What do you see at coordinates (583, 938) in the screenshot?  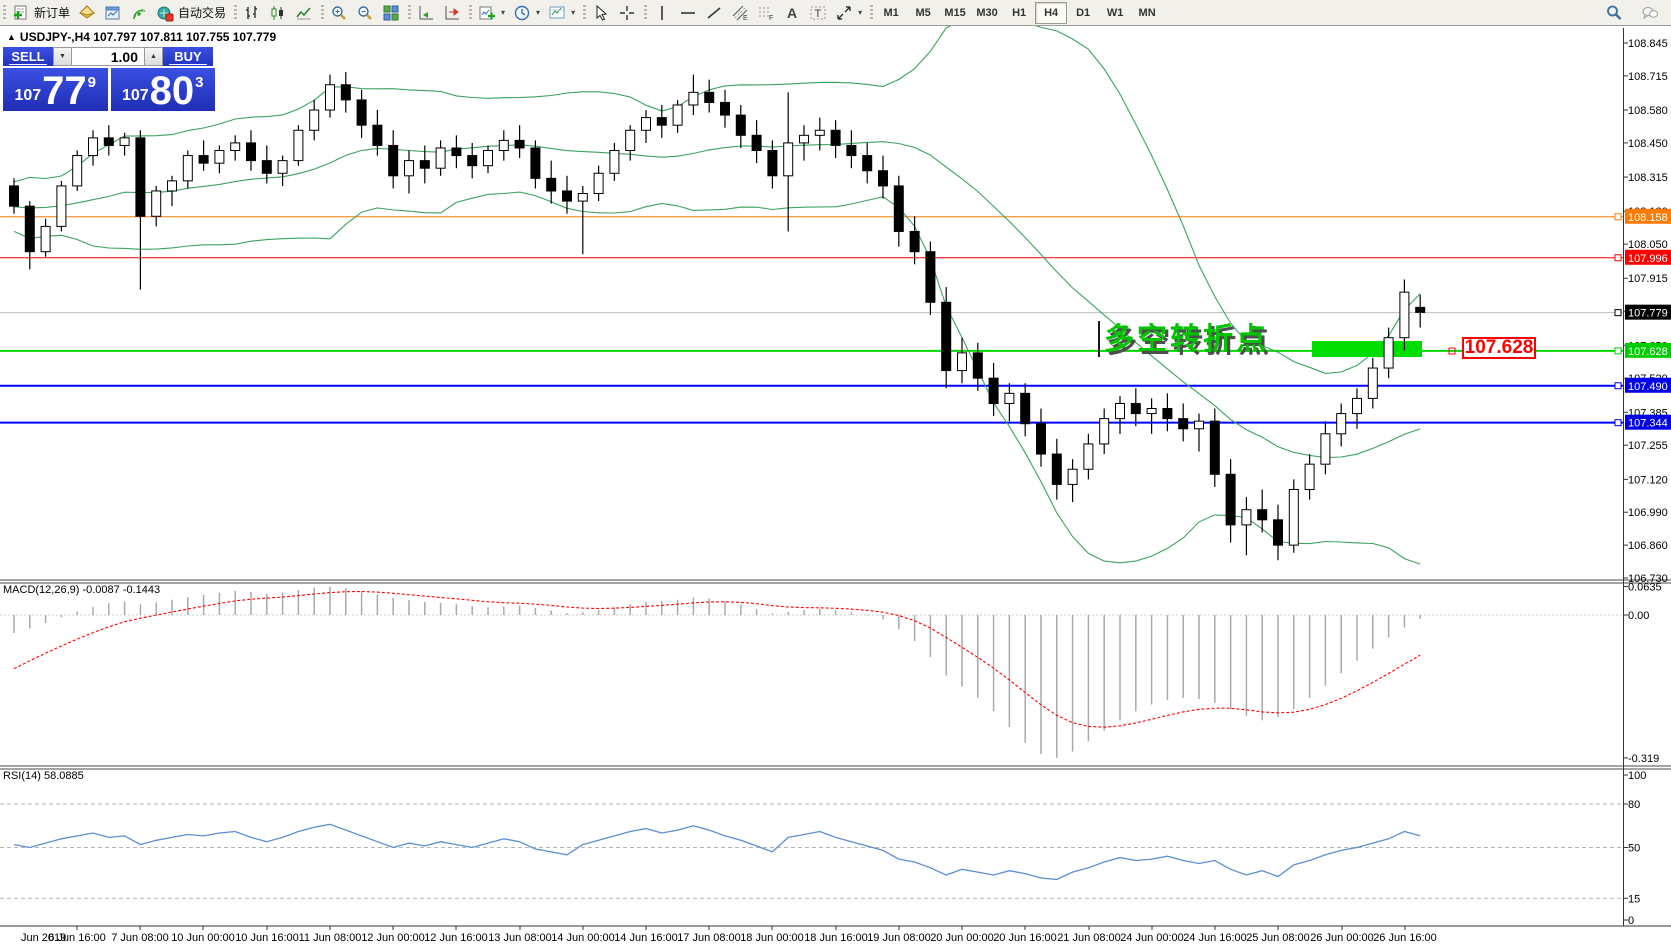 I see `time-tick-label: 14 Jun 00:00` at bounding box center [583, 938].